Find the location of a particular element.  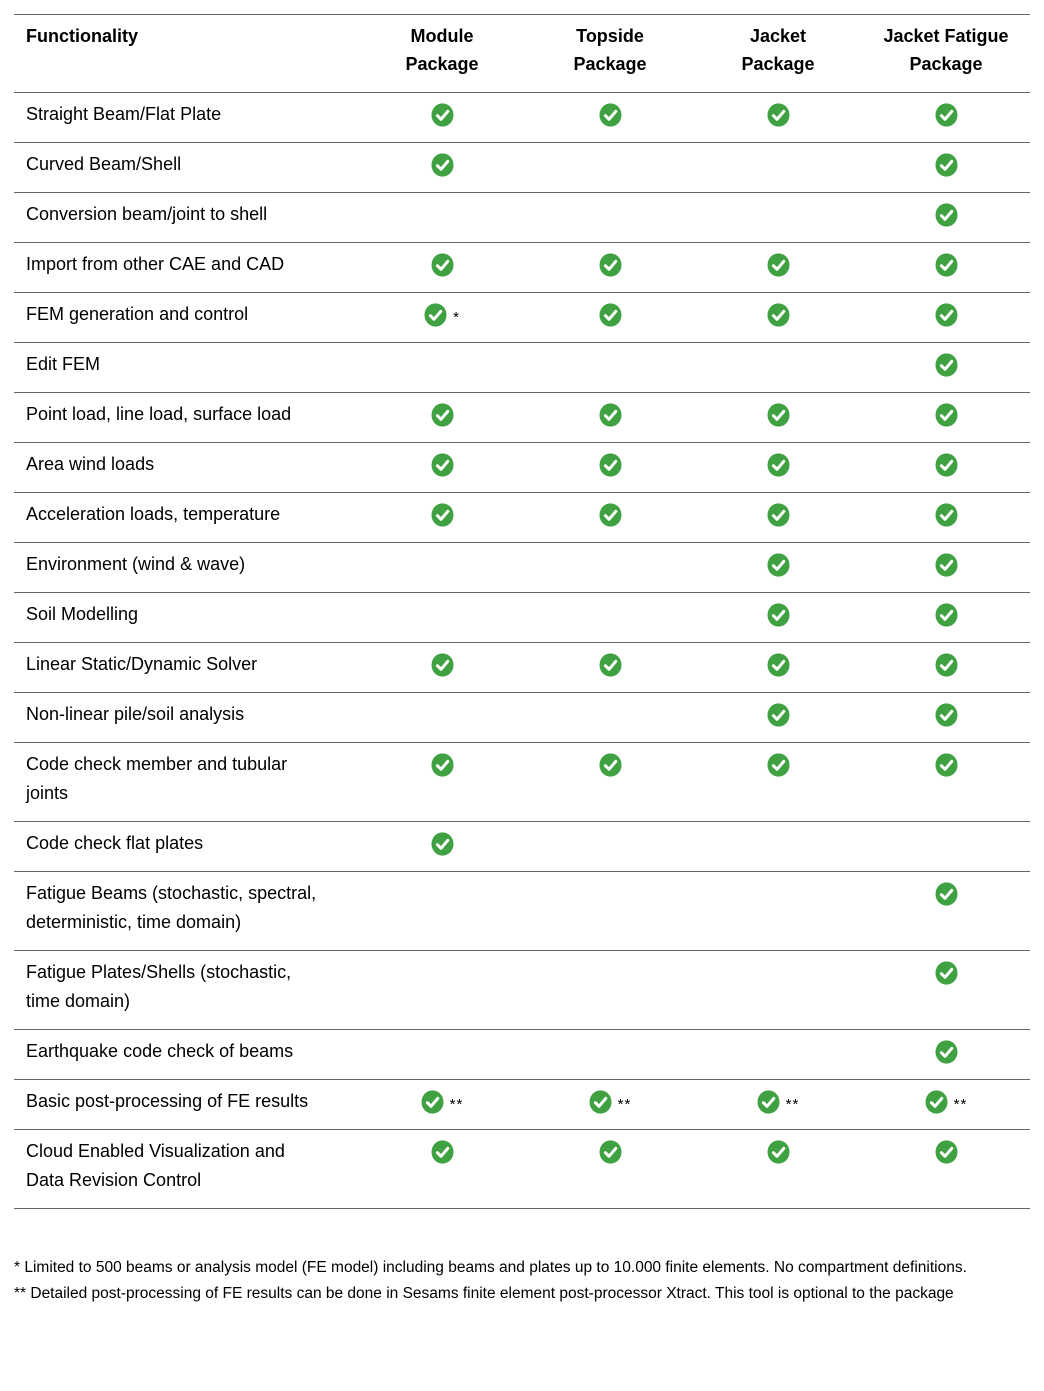

feature-cell-module: * is located at coordinates (442, 314).